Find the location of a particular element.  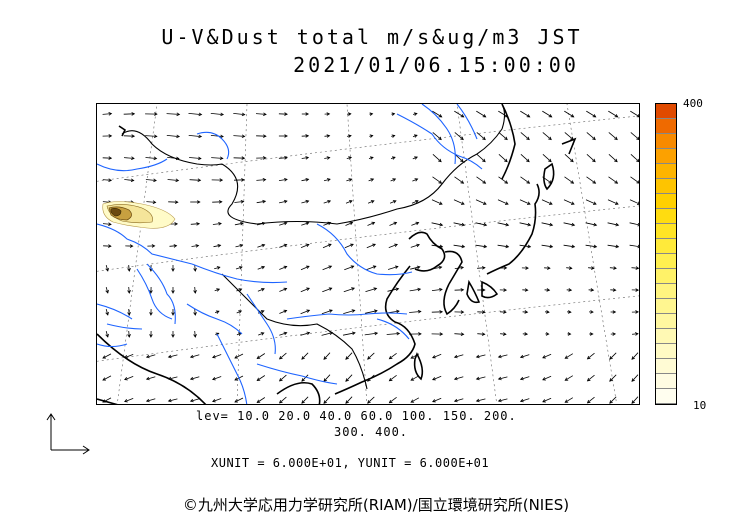

colorbar-max-label: 400 is located at coordinates (693, 103).